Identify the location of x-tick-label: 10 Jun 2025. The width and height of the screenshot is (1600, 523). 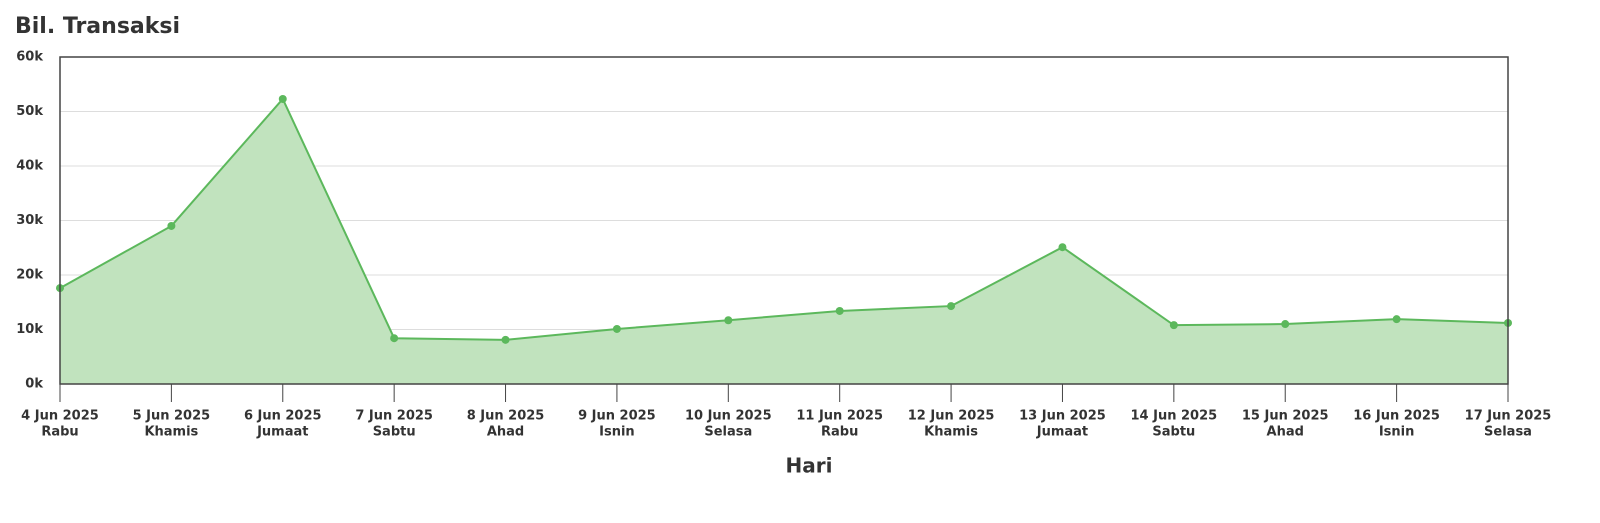
(728, 416).